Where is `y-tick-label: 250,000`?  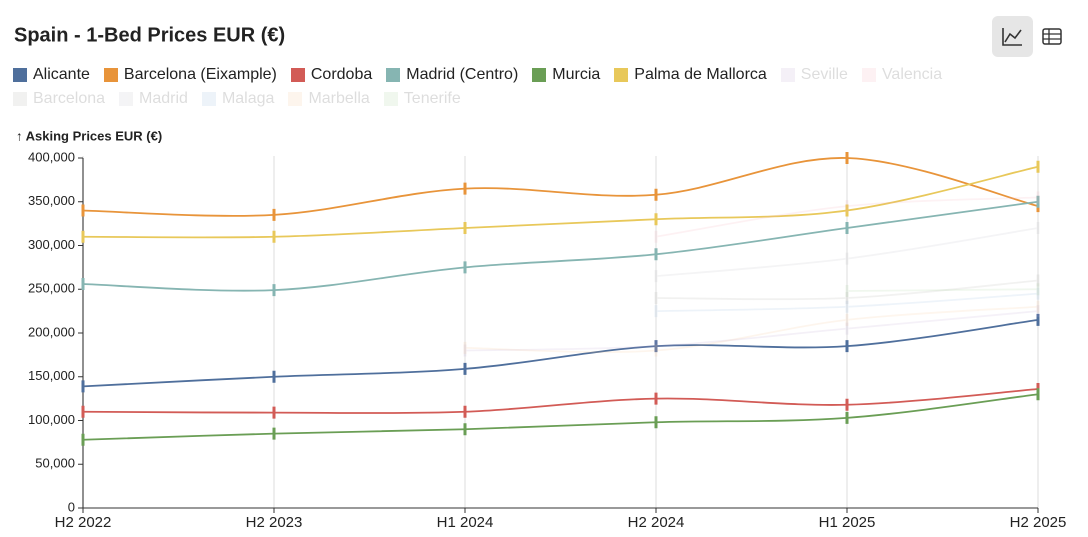
y-tick-label: 250,000 is located at coordinates (51, 288).